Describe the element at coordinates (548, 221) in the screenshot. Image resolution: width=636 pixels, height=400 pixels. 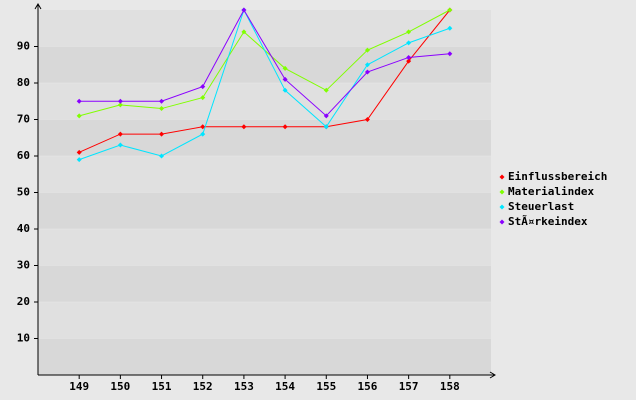
I see `legend-label: StÃ¤rkeindex` at that location.